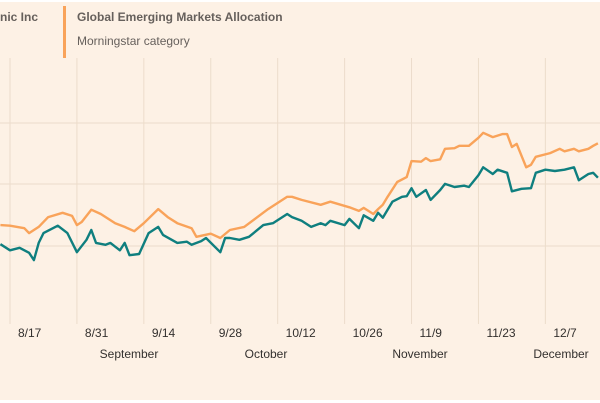  What do you see at coordinates (301, 333) in the screenshot?
I see `x-tick-label: 10/12` at bounding box center [301, 333].